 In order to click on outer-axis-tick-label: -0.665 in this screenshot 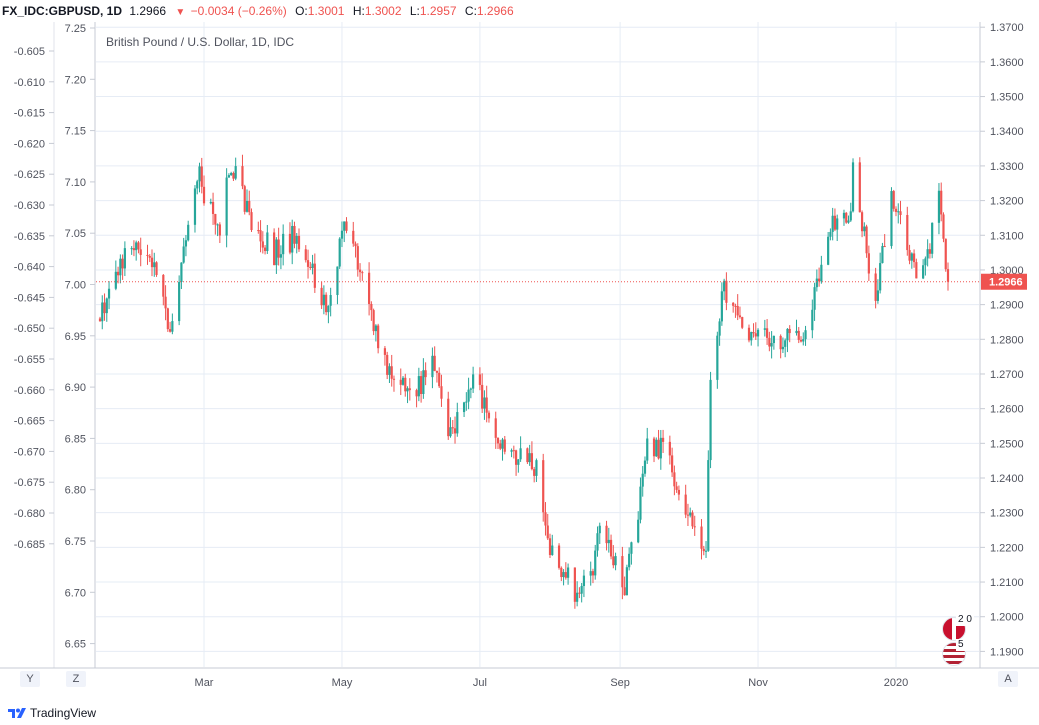, I will do `click(29, 422)`.